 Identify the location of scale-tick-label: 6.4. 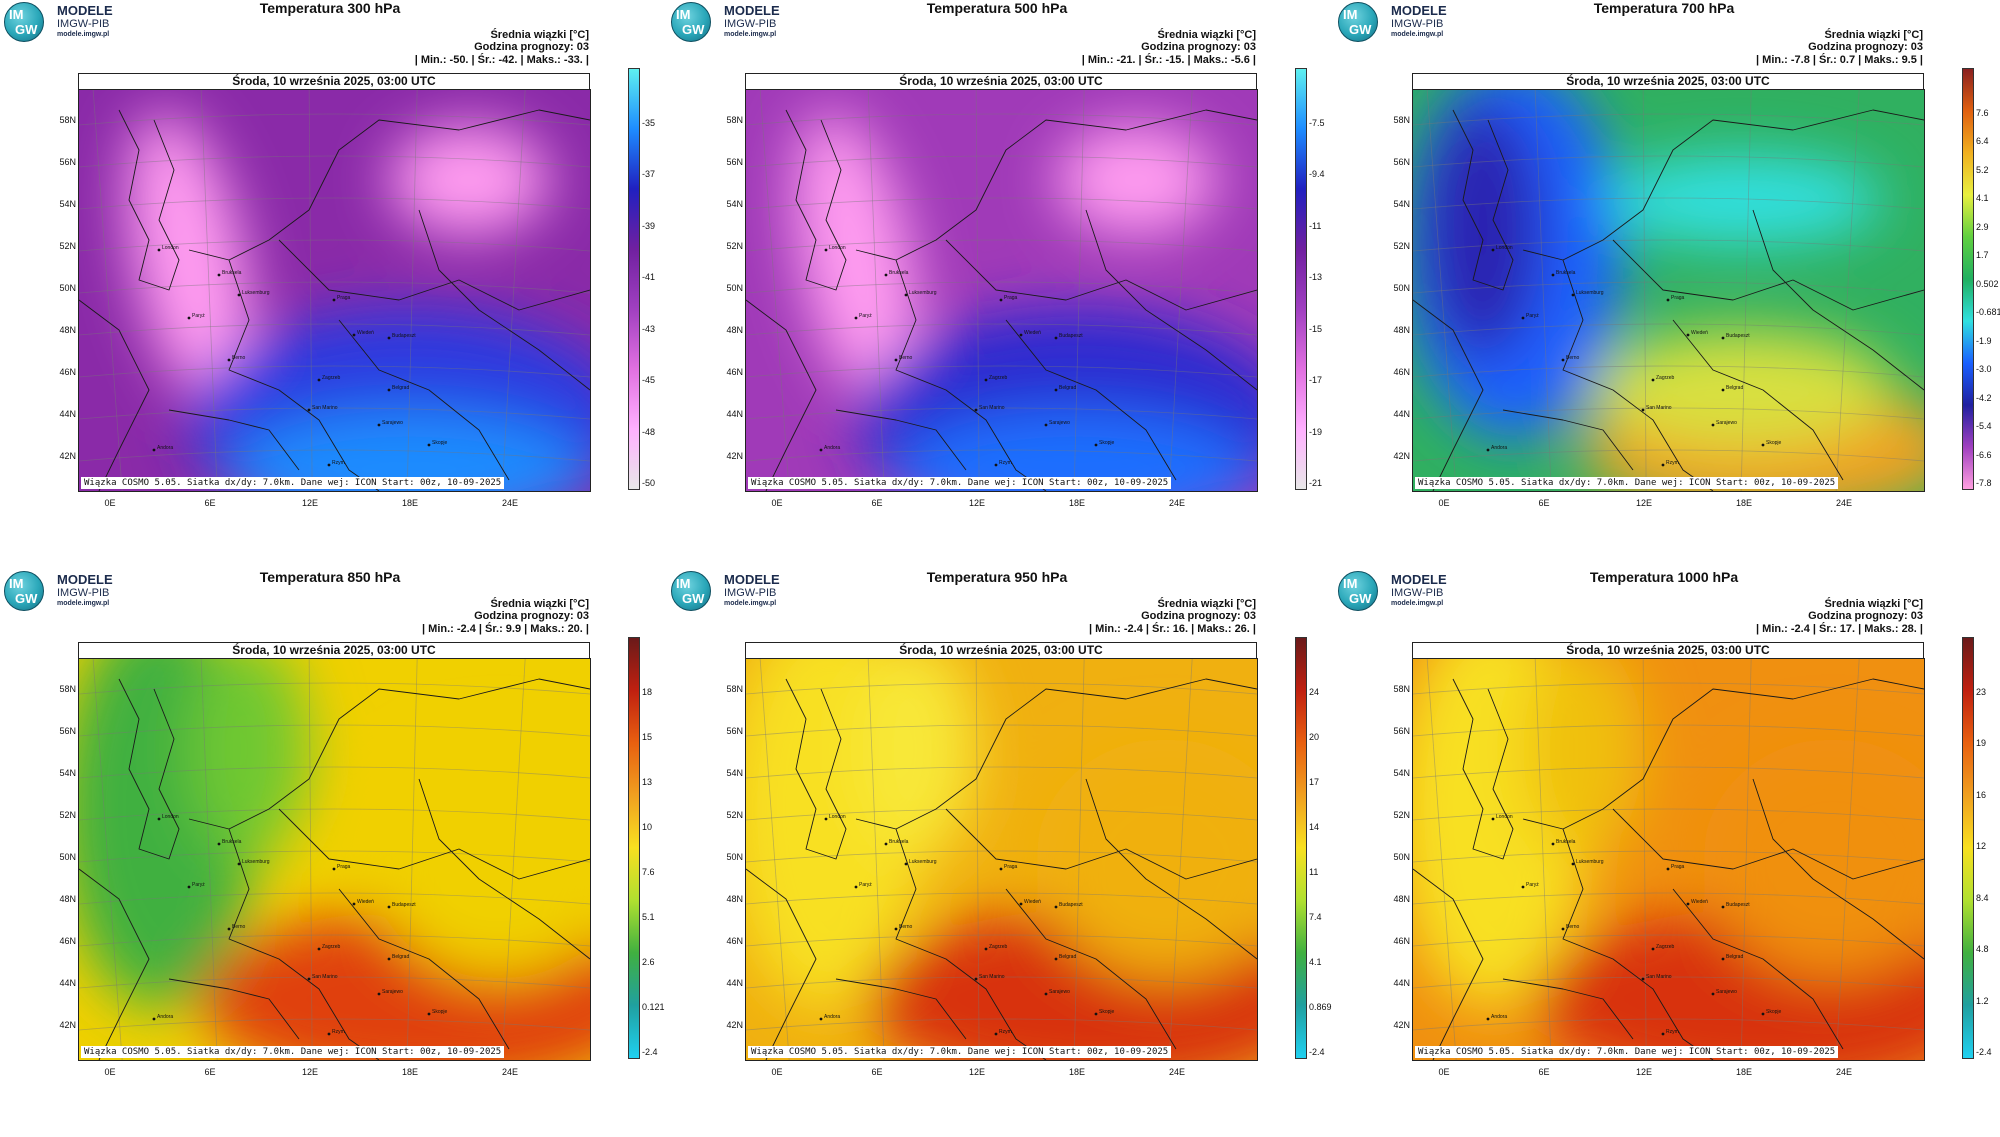
(1982, 141).